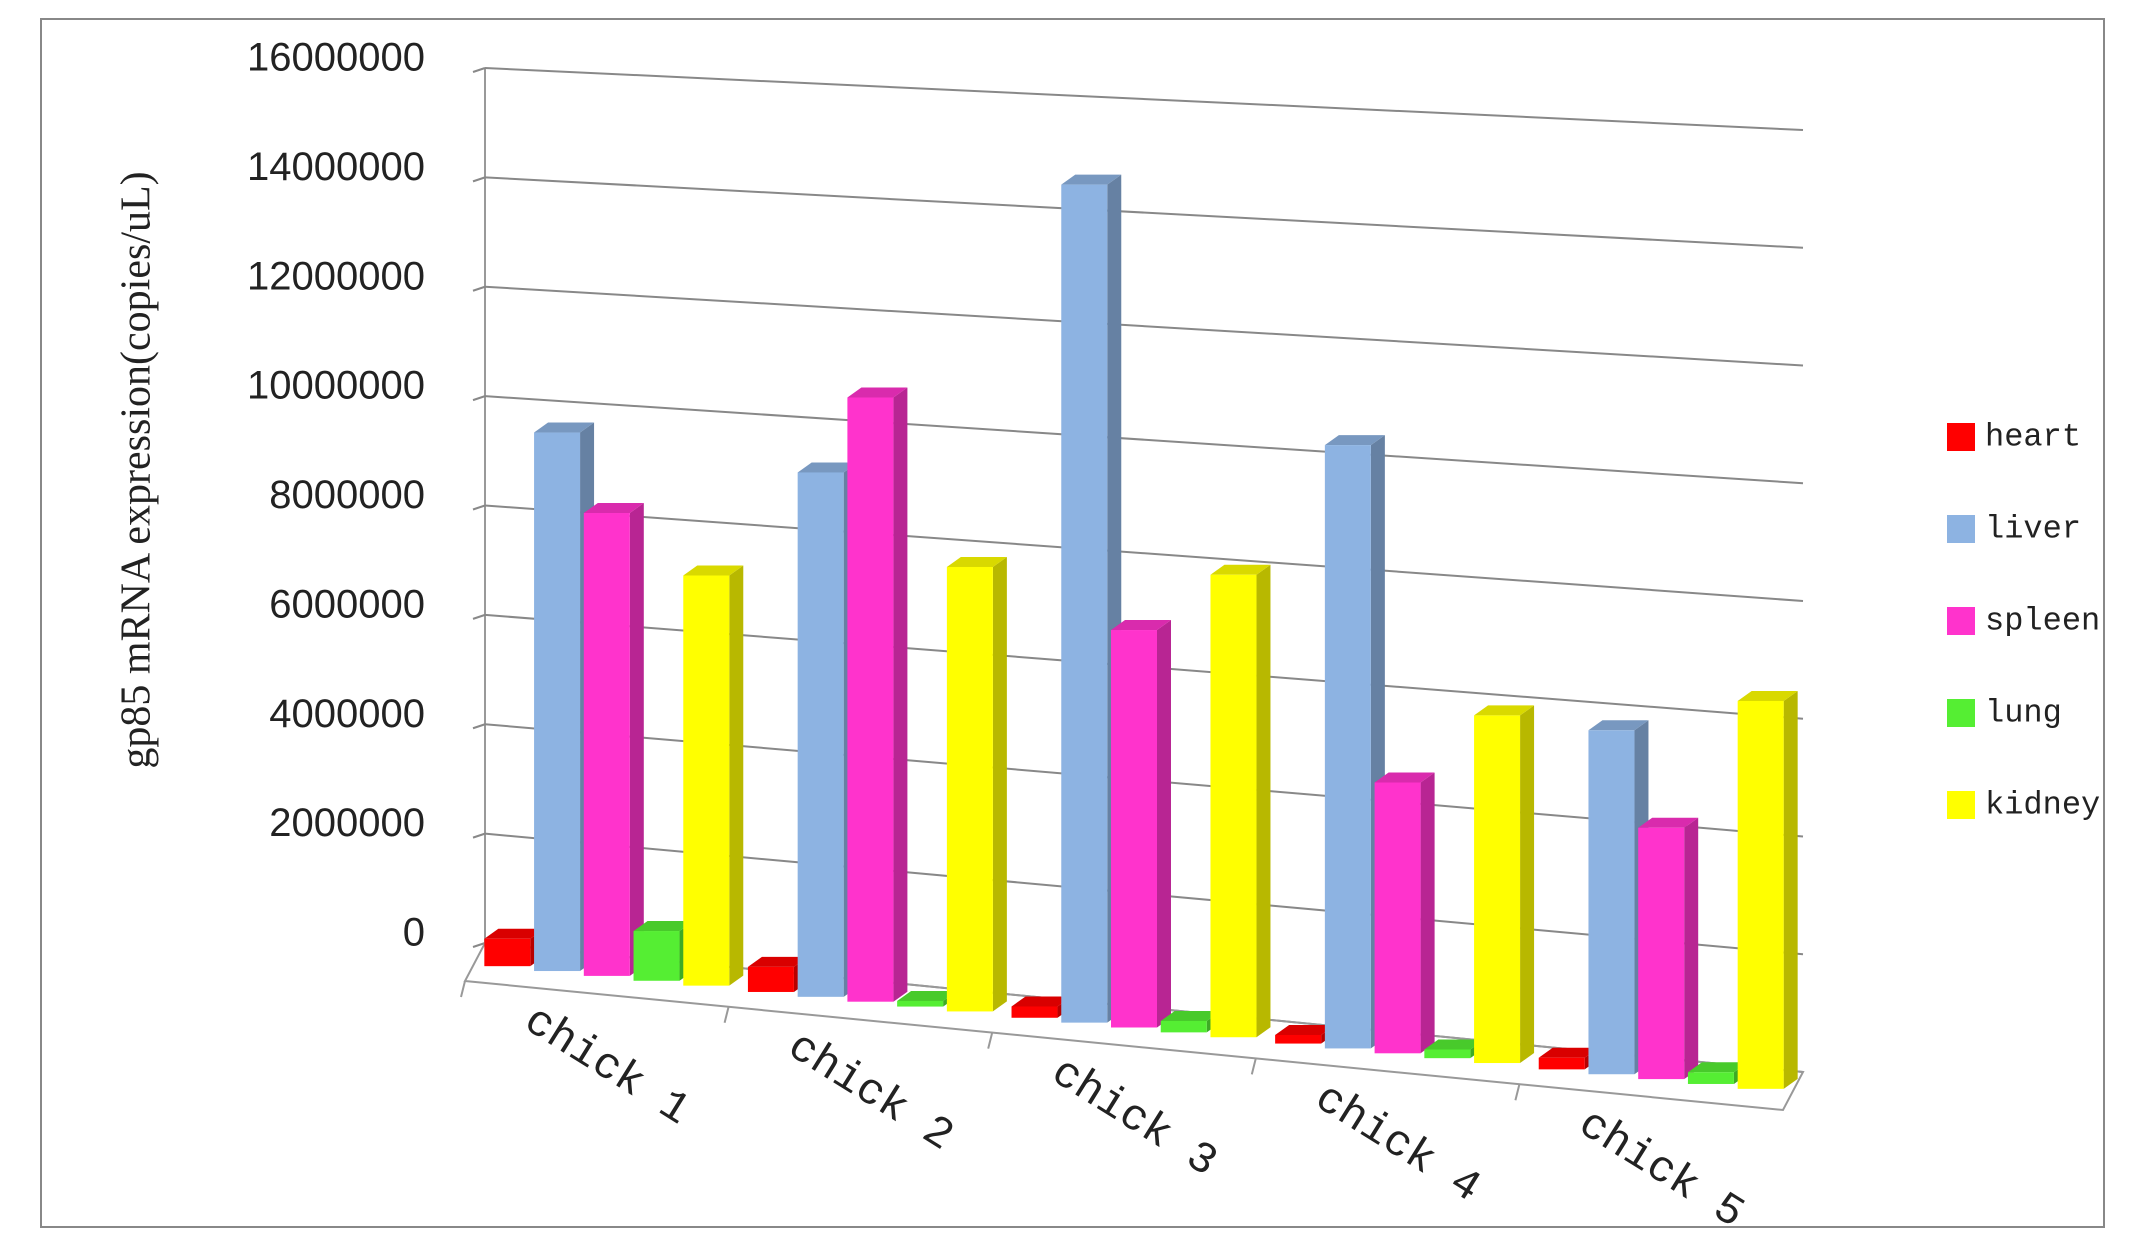 This screenshot has height=1255, width=2142. Describe the element at coordinates (336, 167) in the screenshot. I see `y-tick-label: 14000000` at that location.